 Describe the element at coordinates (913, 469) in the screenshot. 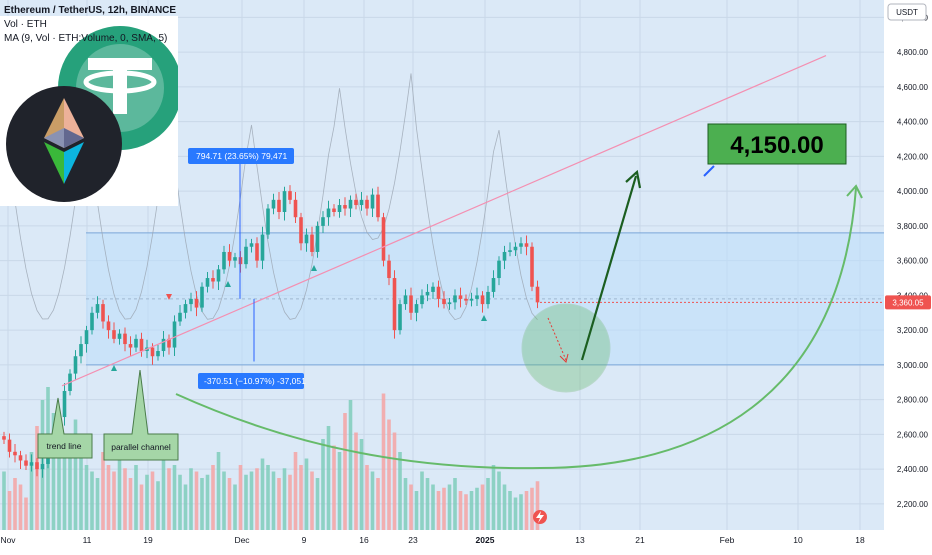

I see `y-tick-label: 2,400.00` at that location.